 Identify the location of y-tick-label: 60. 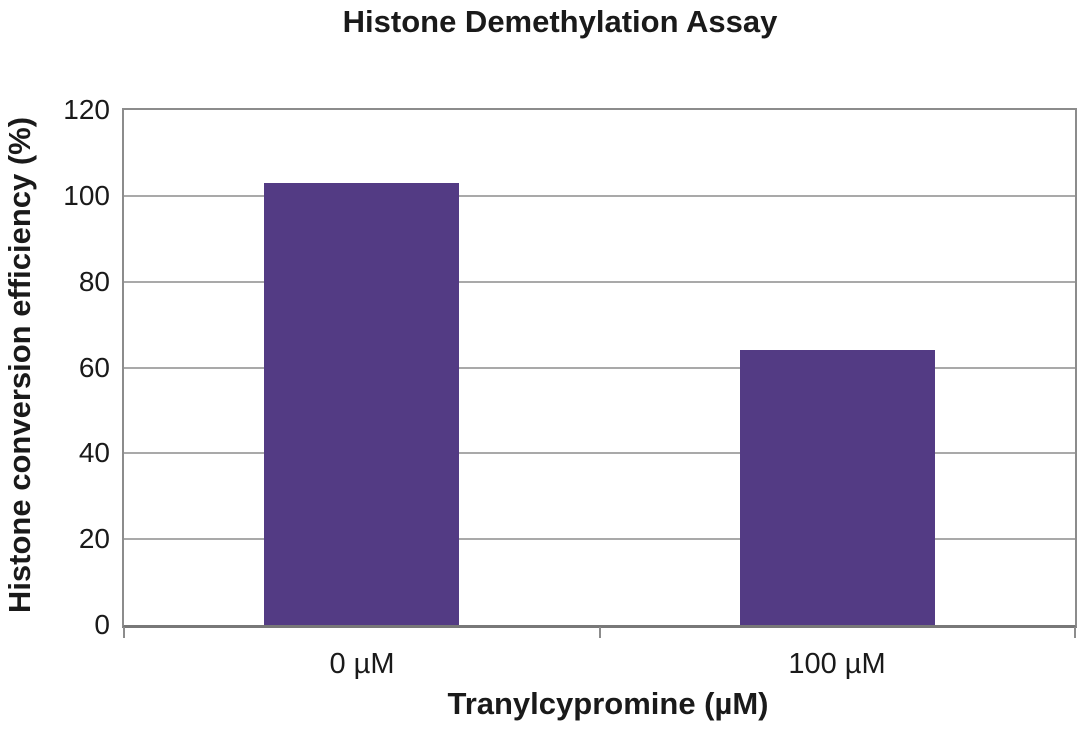
(94, 367).